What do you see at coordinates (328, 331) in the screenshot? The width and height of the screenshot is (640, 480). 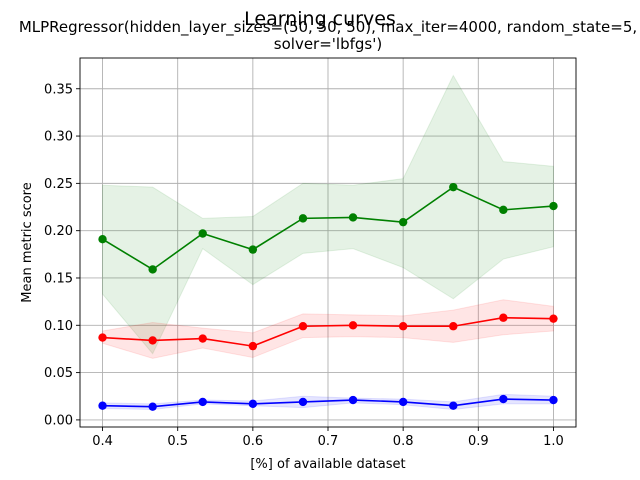 I see `series-2-line` at bounding box center [328, 331].